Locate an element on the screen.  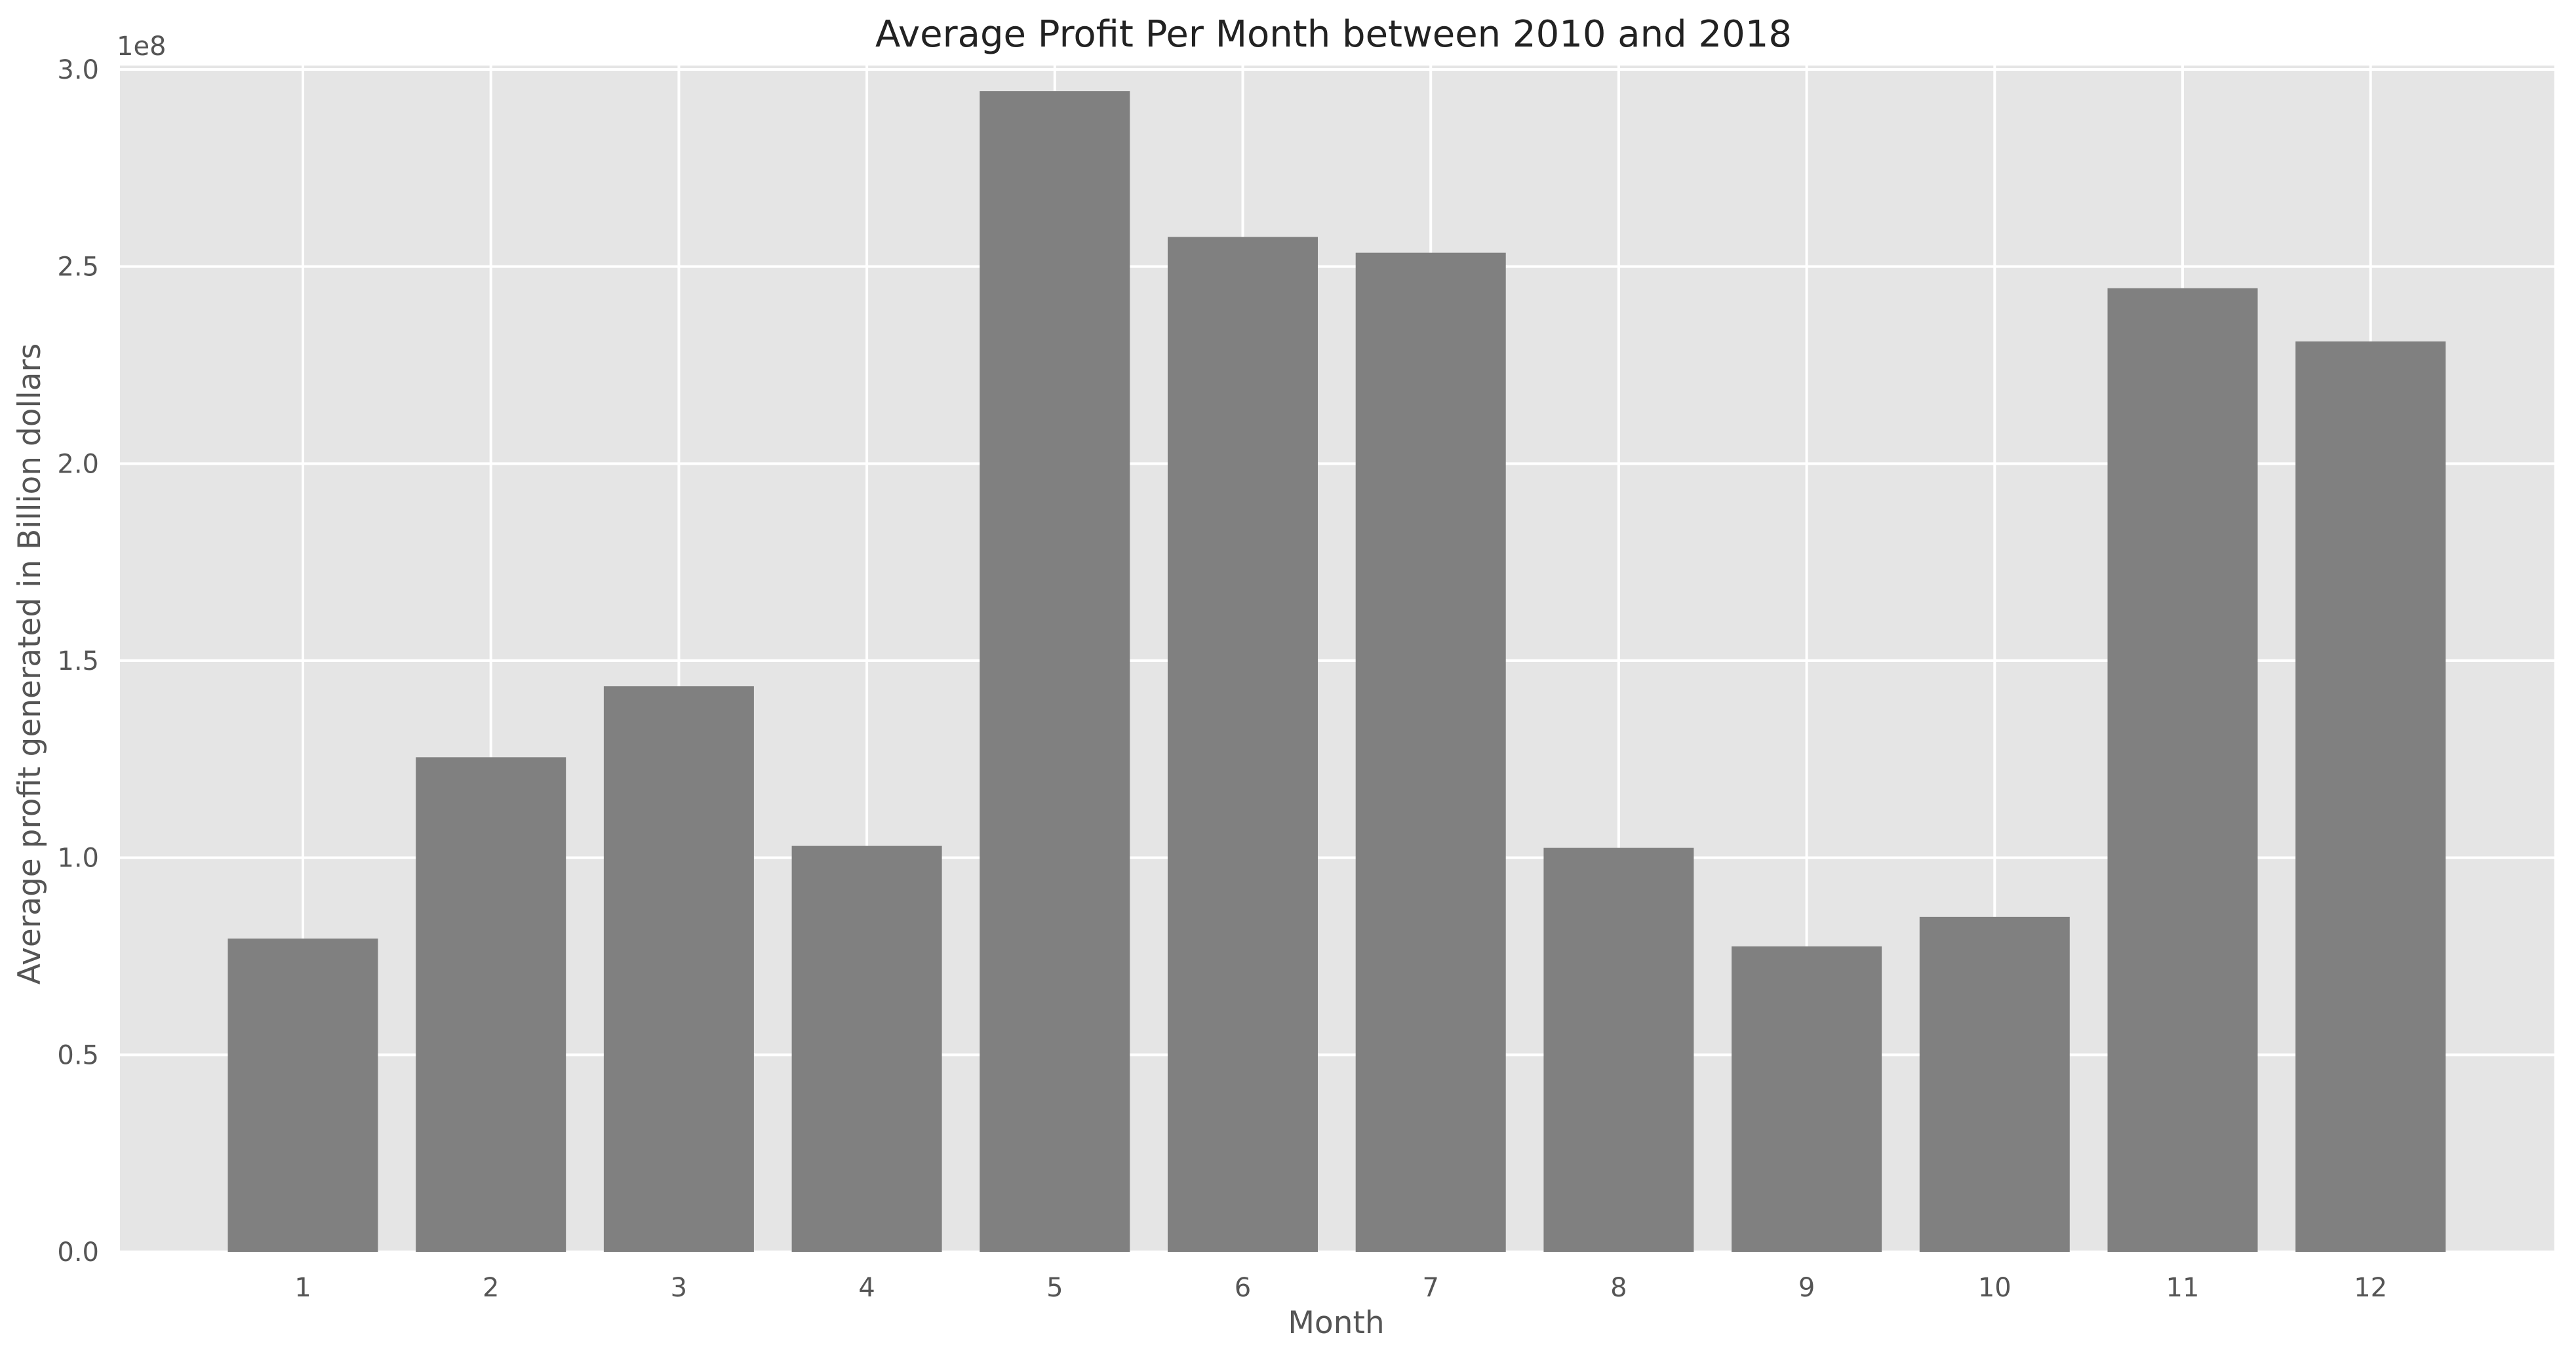
x-tick-label: 7 is located at coordinates (1430, 1288).